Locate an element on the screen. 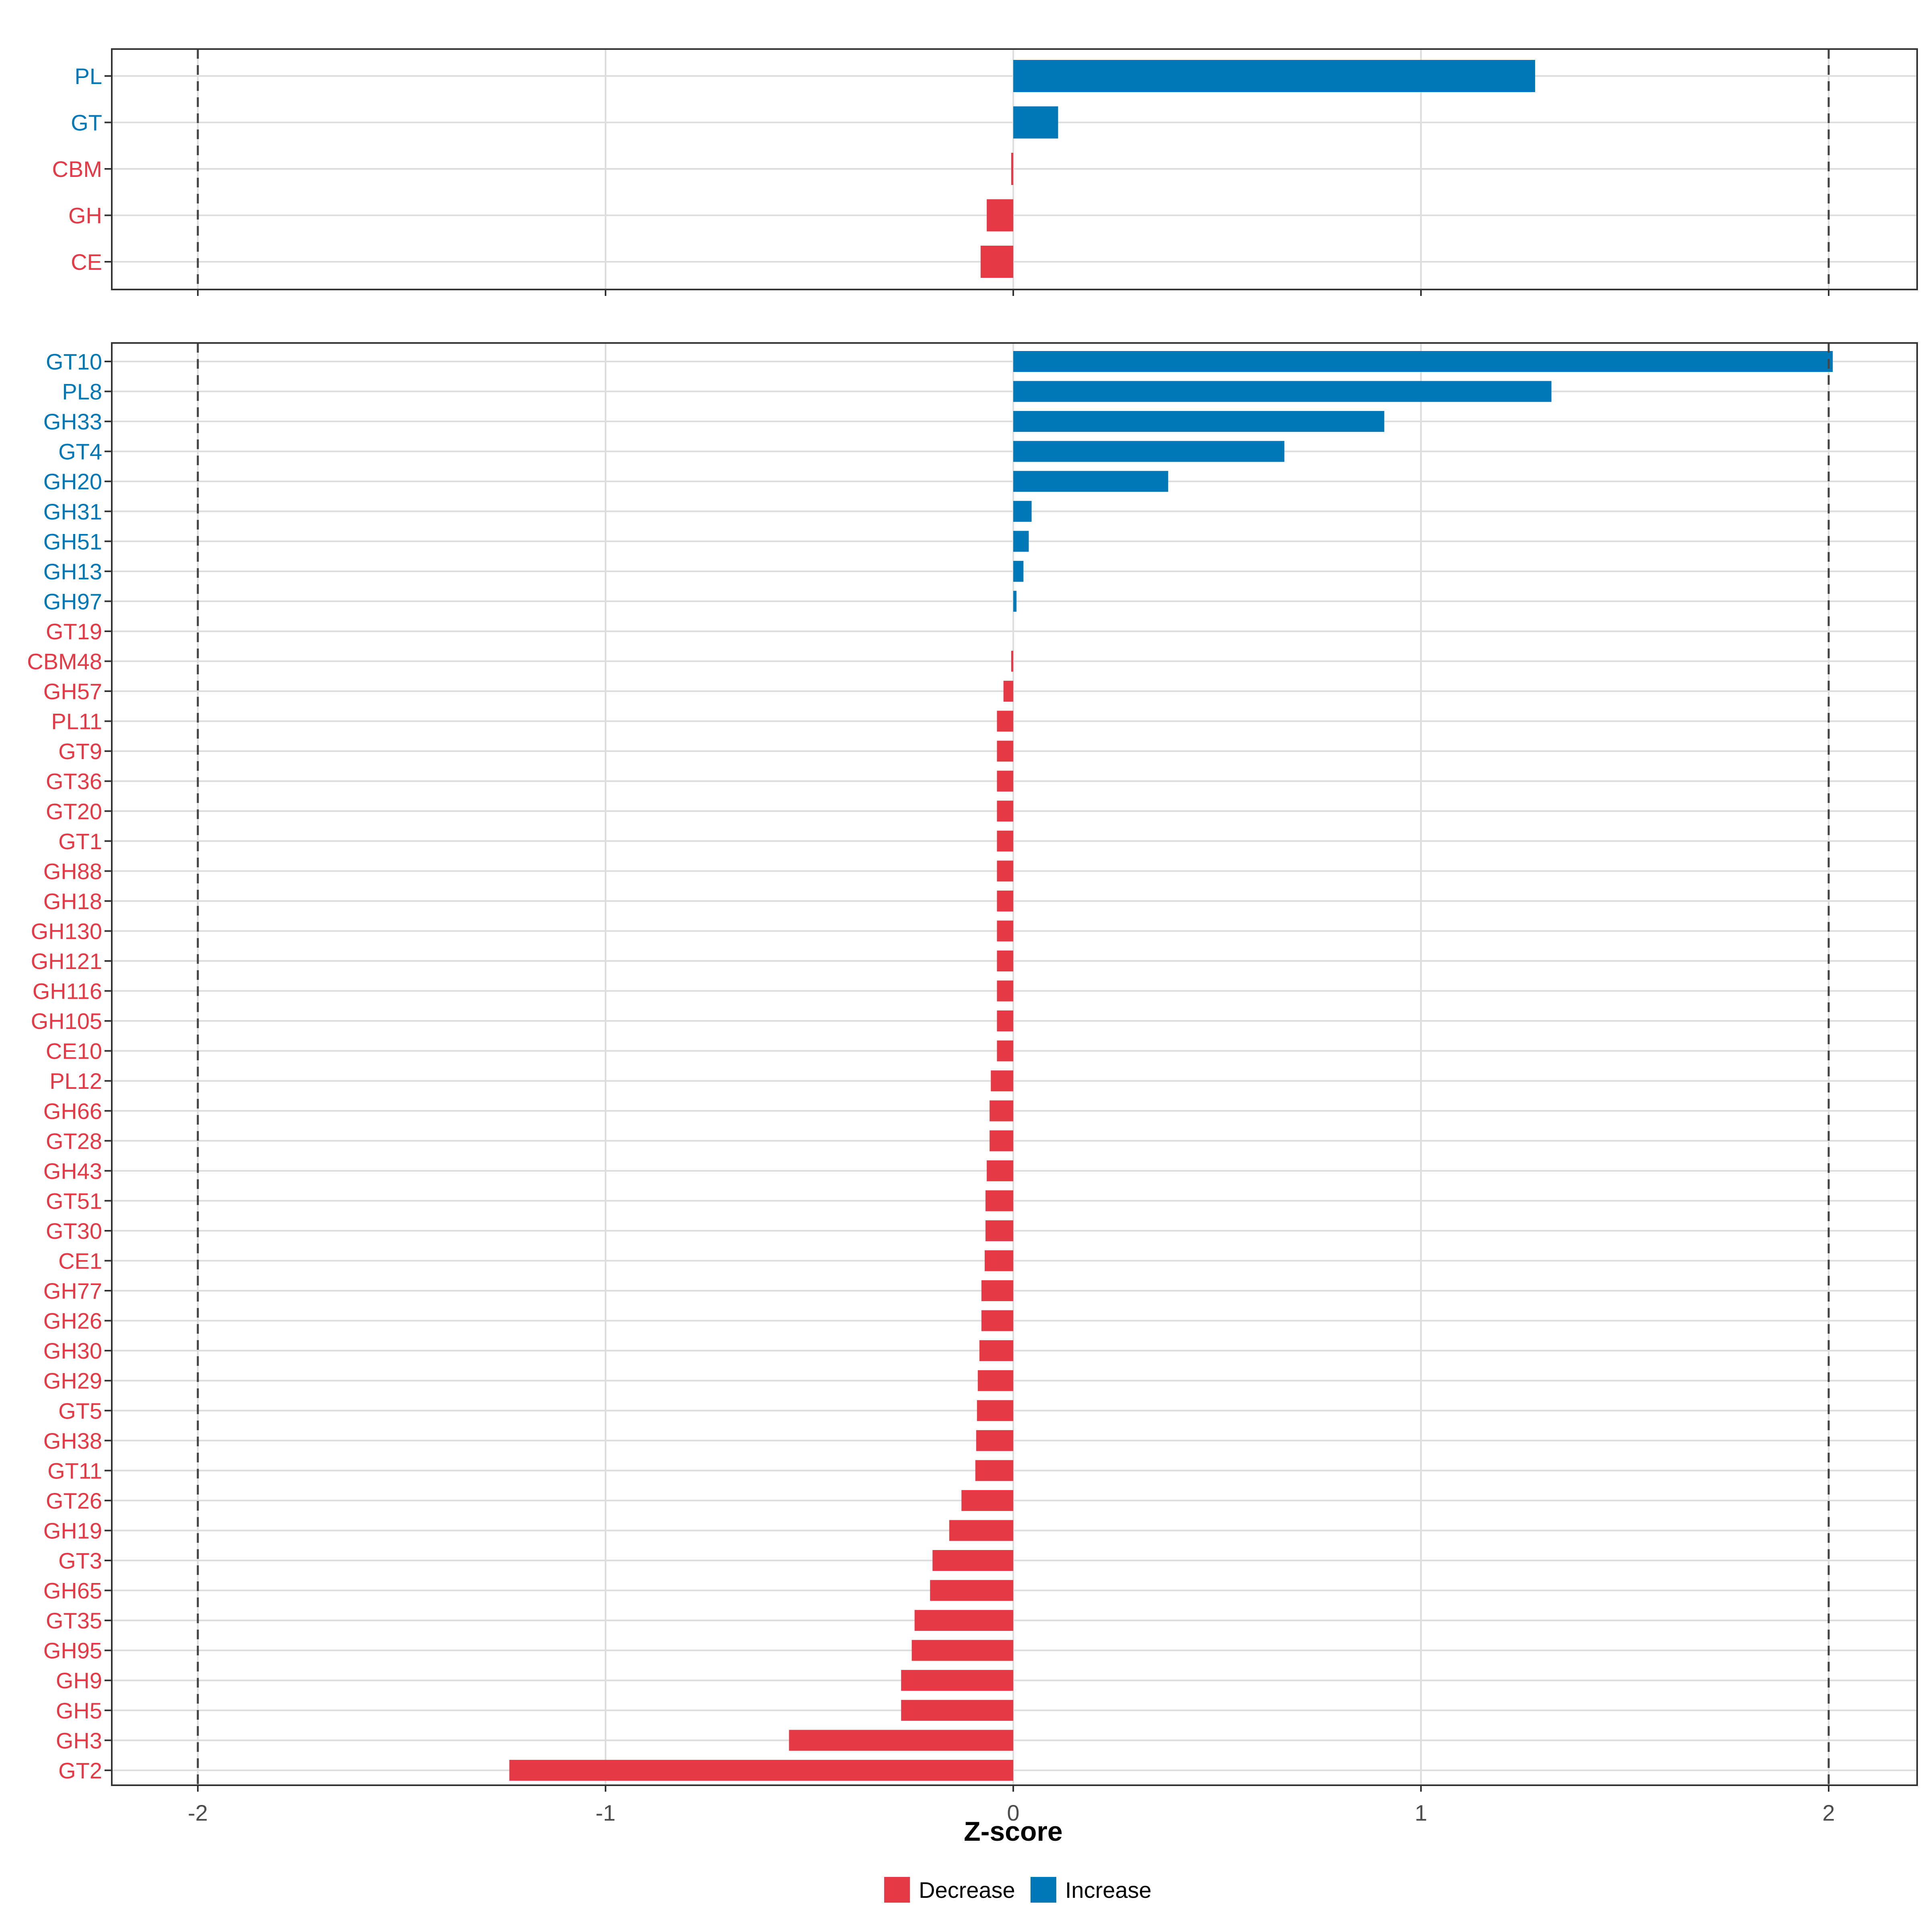 This screenshot has height=1932, width=1930. bottom-panel-category-label: GH105 is located at coordinates (66, 1021).